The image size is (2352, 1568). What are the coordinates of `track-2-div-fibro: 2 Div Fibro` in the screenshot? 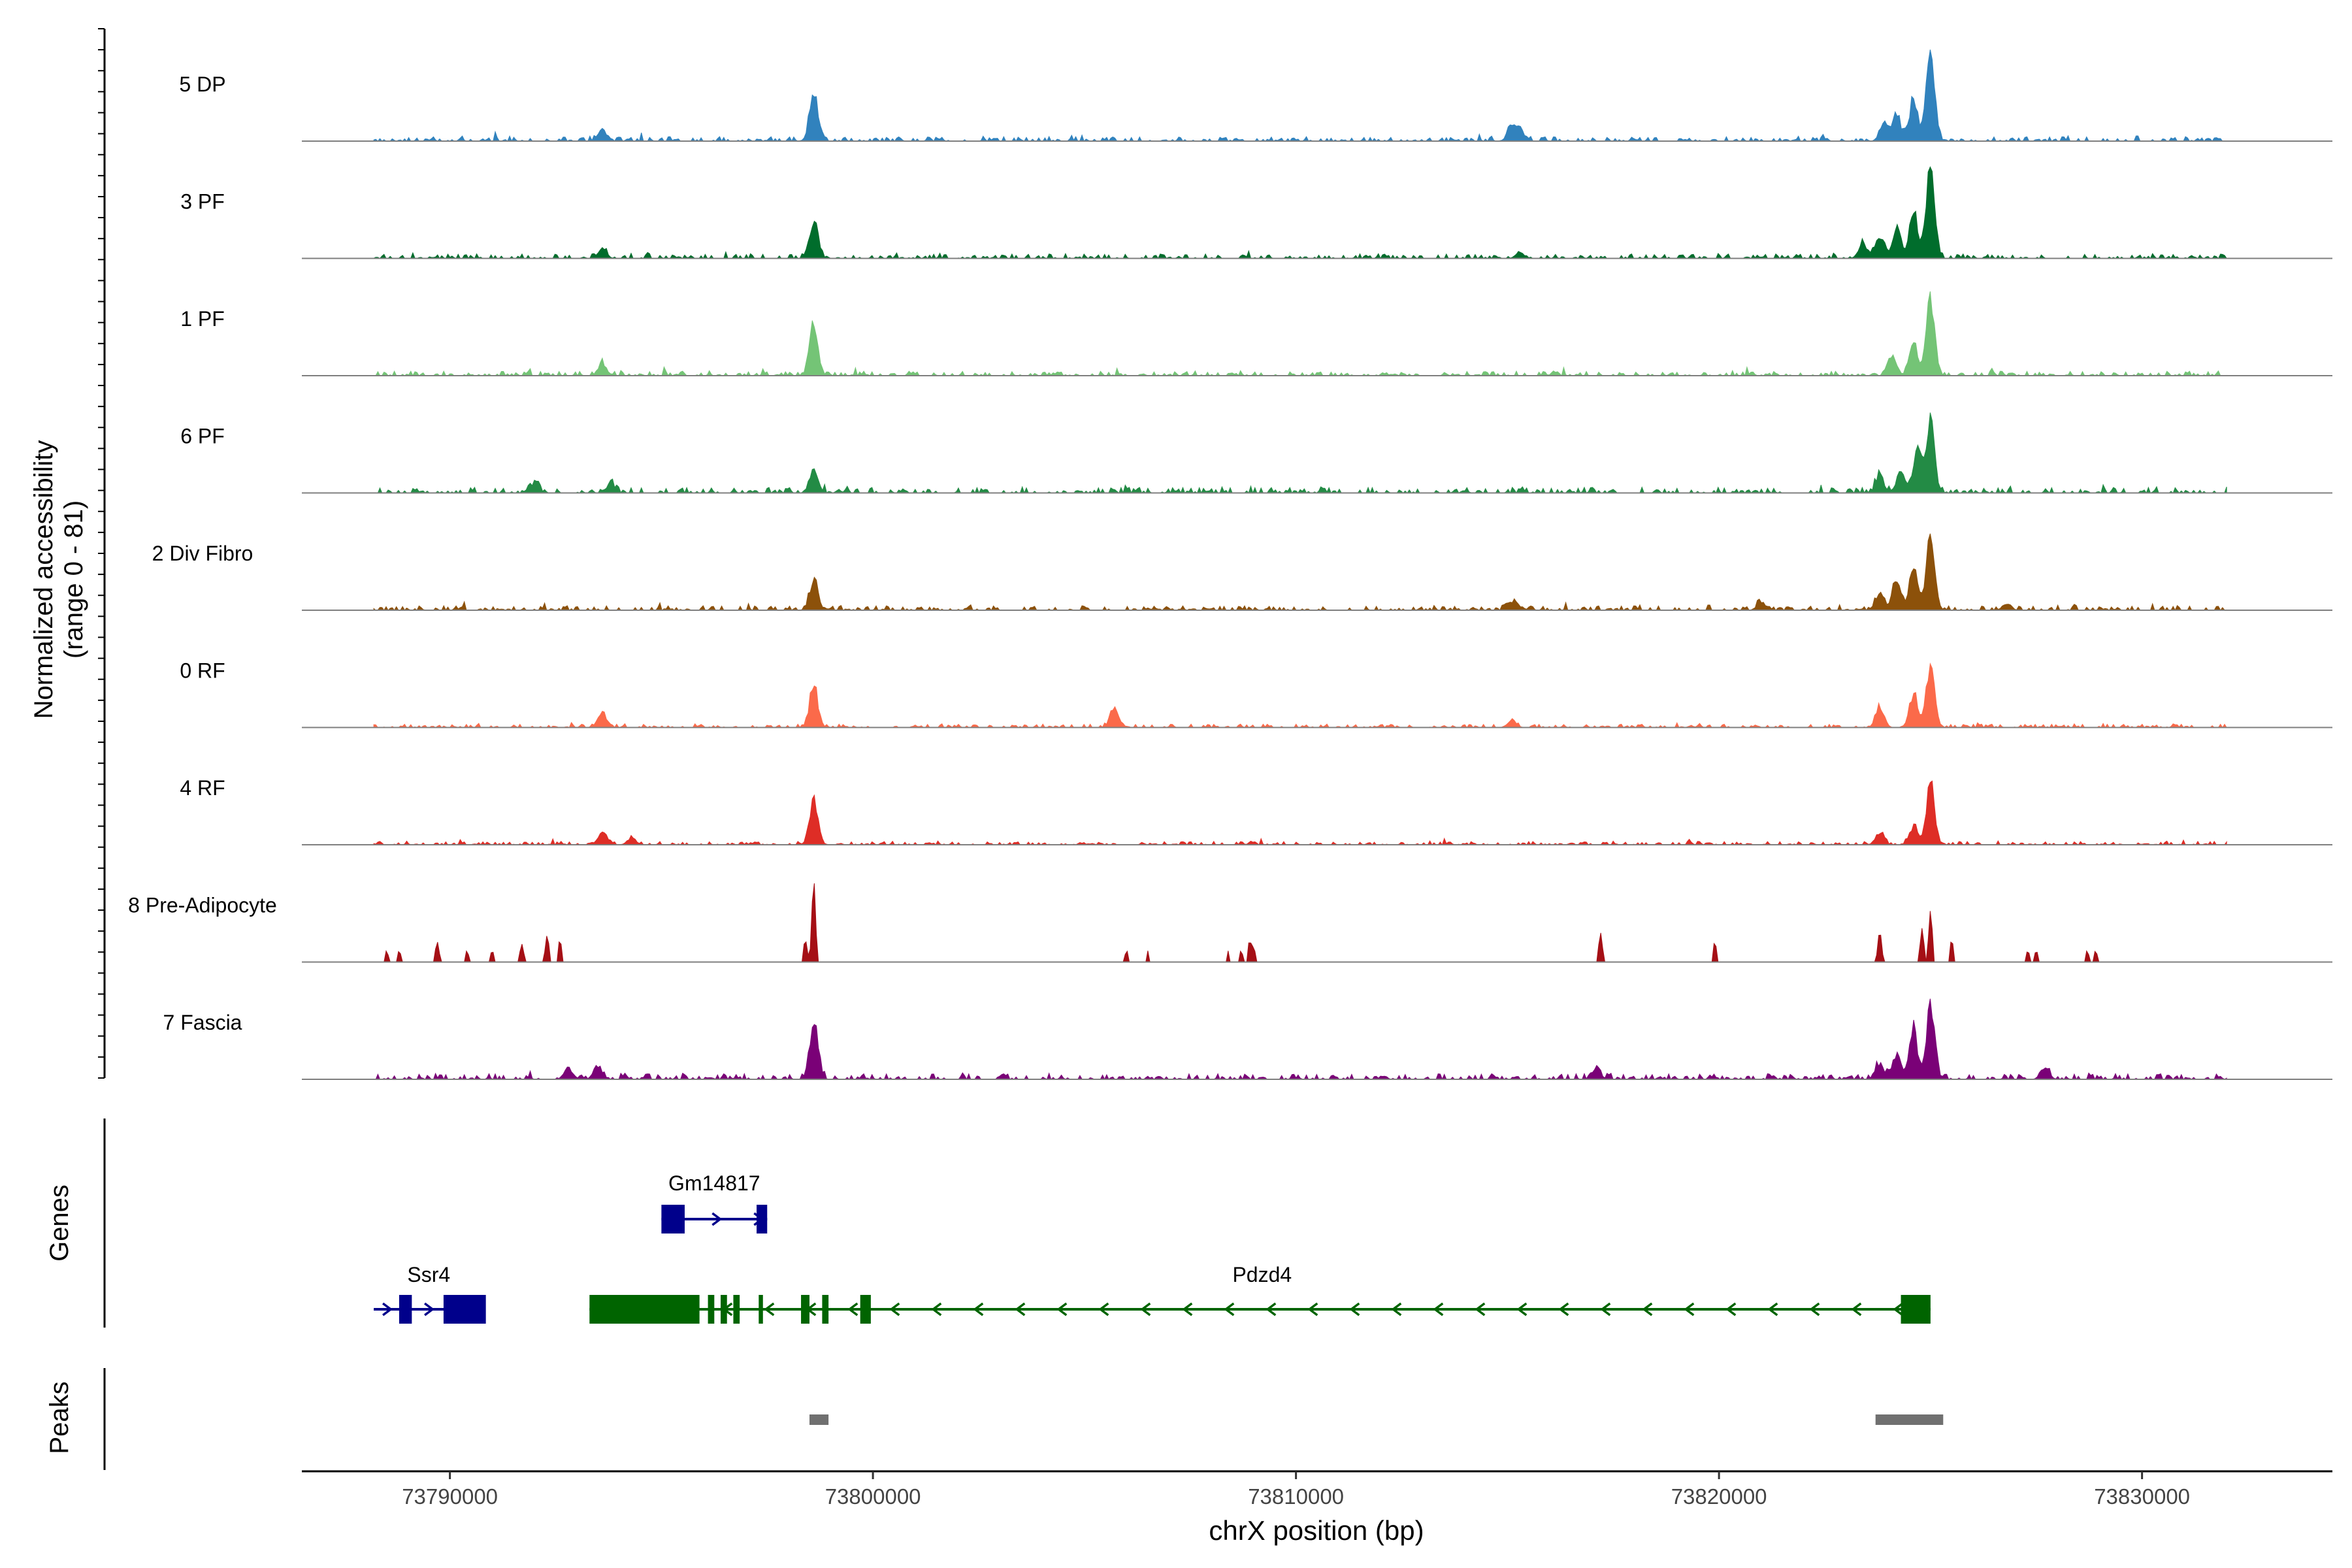 It's located at (1242, 572).